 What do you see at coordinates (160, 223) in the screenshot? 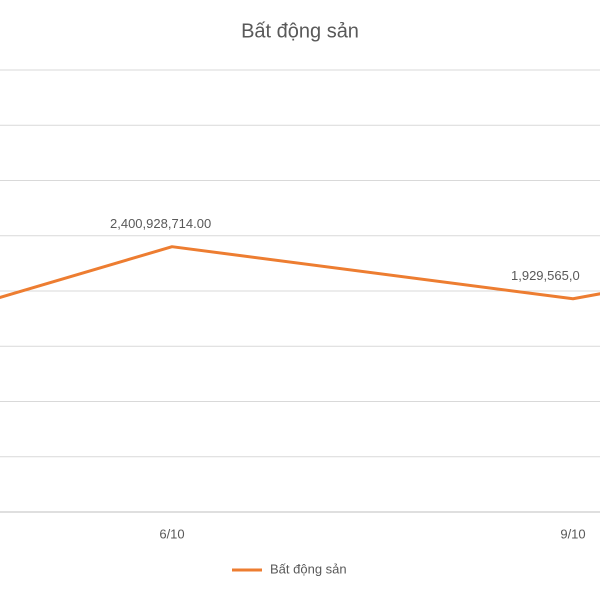
I see `data-label: 2,400,928,714.00` at bounding box center [160, 223].